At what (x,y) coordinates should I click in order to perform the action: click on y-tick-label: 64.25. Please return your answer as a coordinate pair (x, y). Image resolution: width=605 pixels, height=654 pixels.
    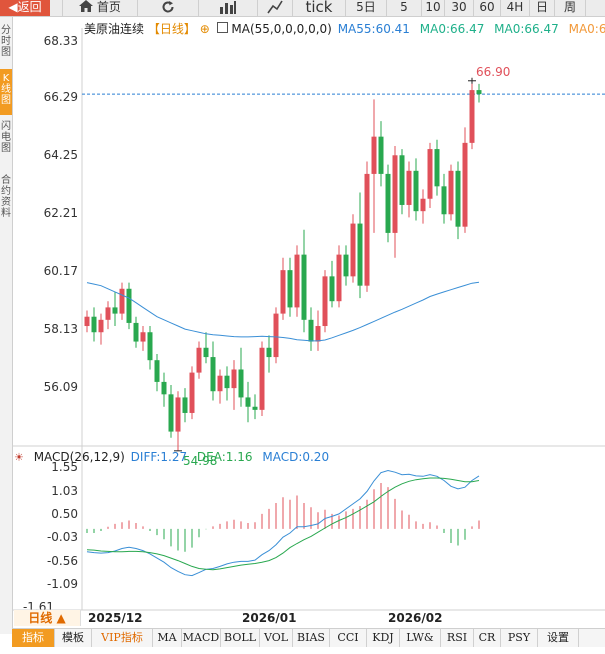
    Looking at the image, I should click on (60, 155).